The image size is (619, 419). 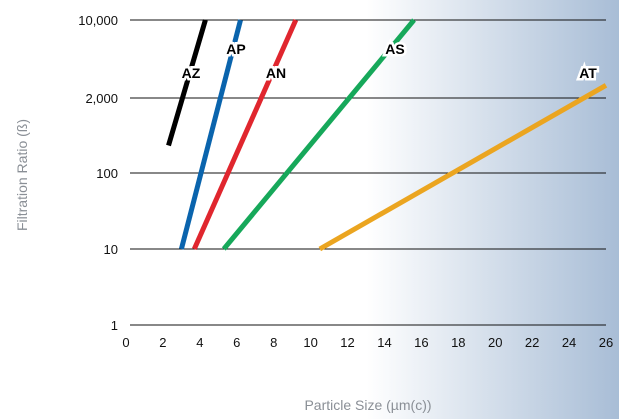 I want to click on series-label-at: AT, so click(x=588, y=73).